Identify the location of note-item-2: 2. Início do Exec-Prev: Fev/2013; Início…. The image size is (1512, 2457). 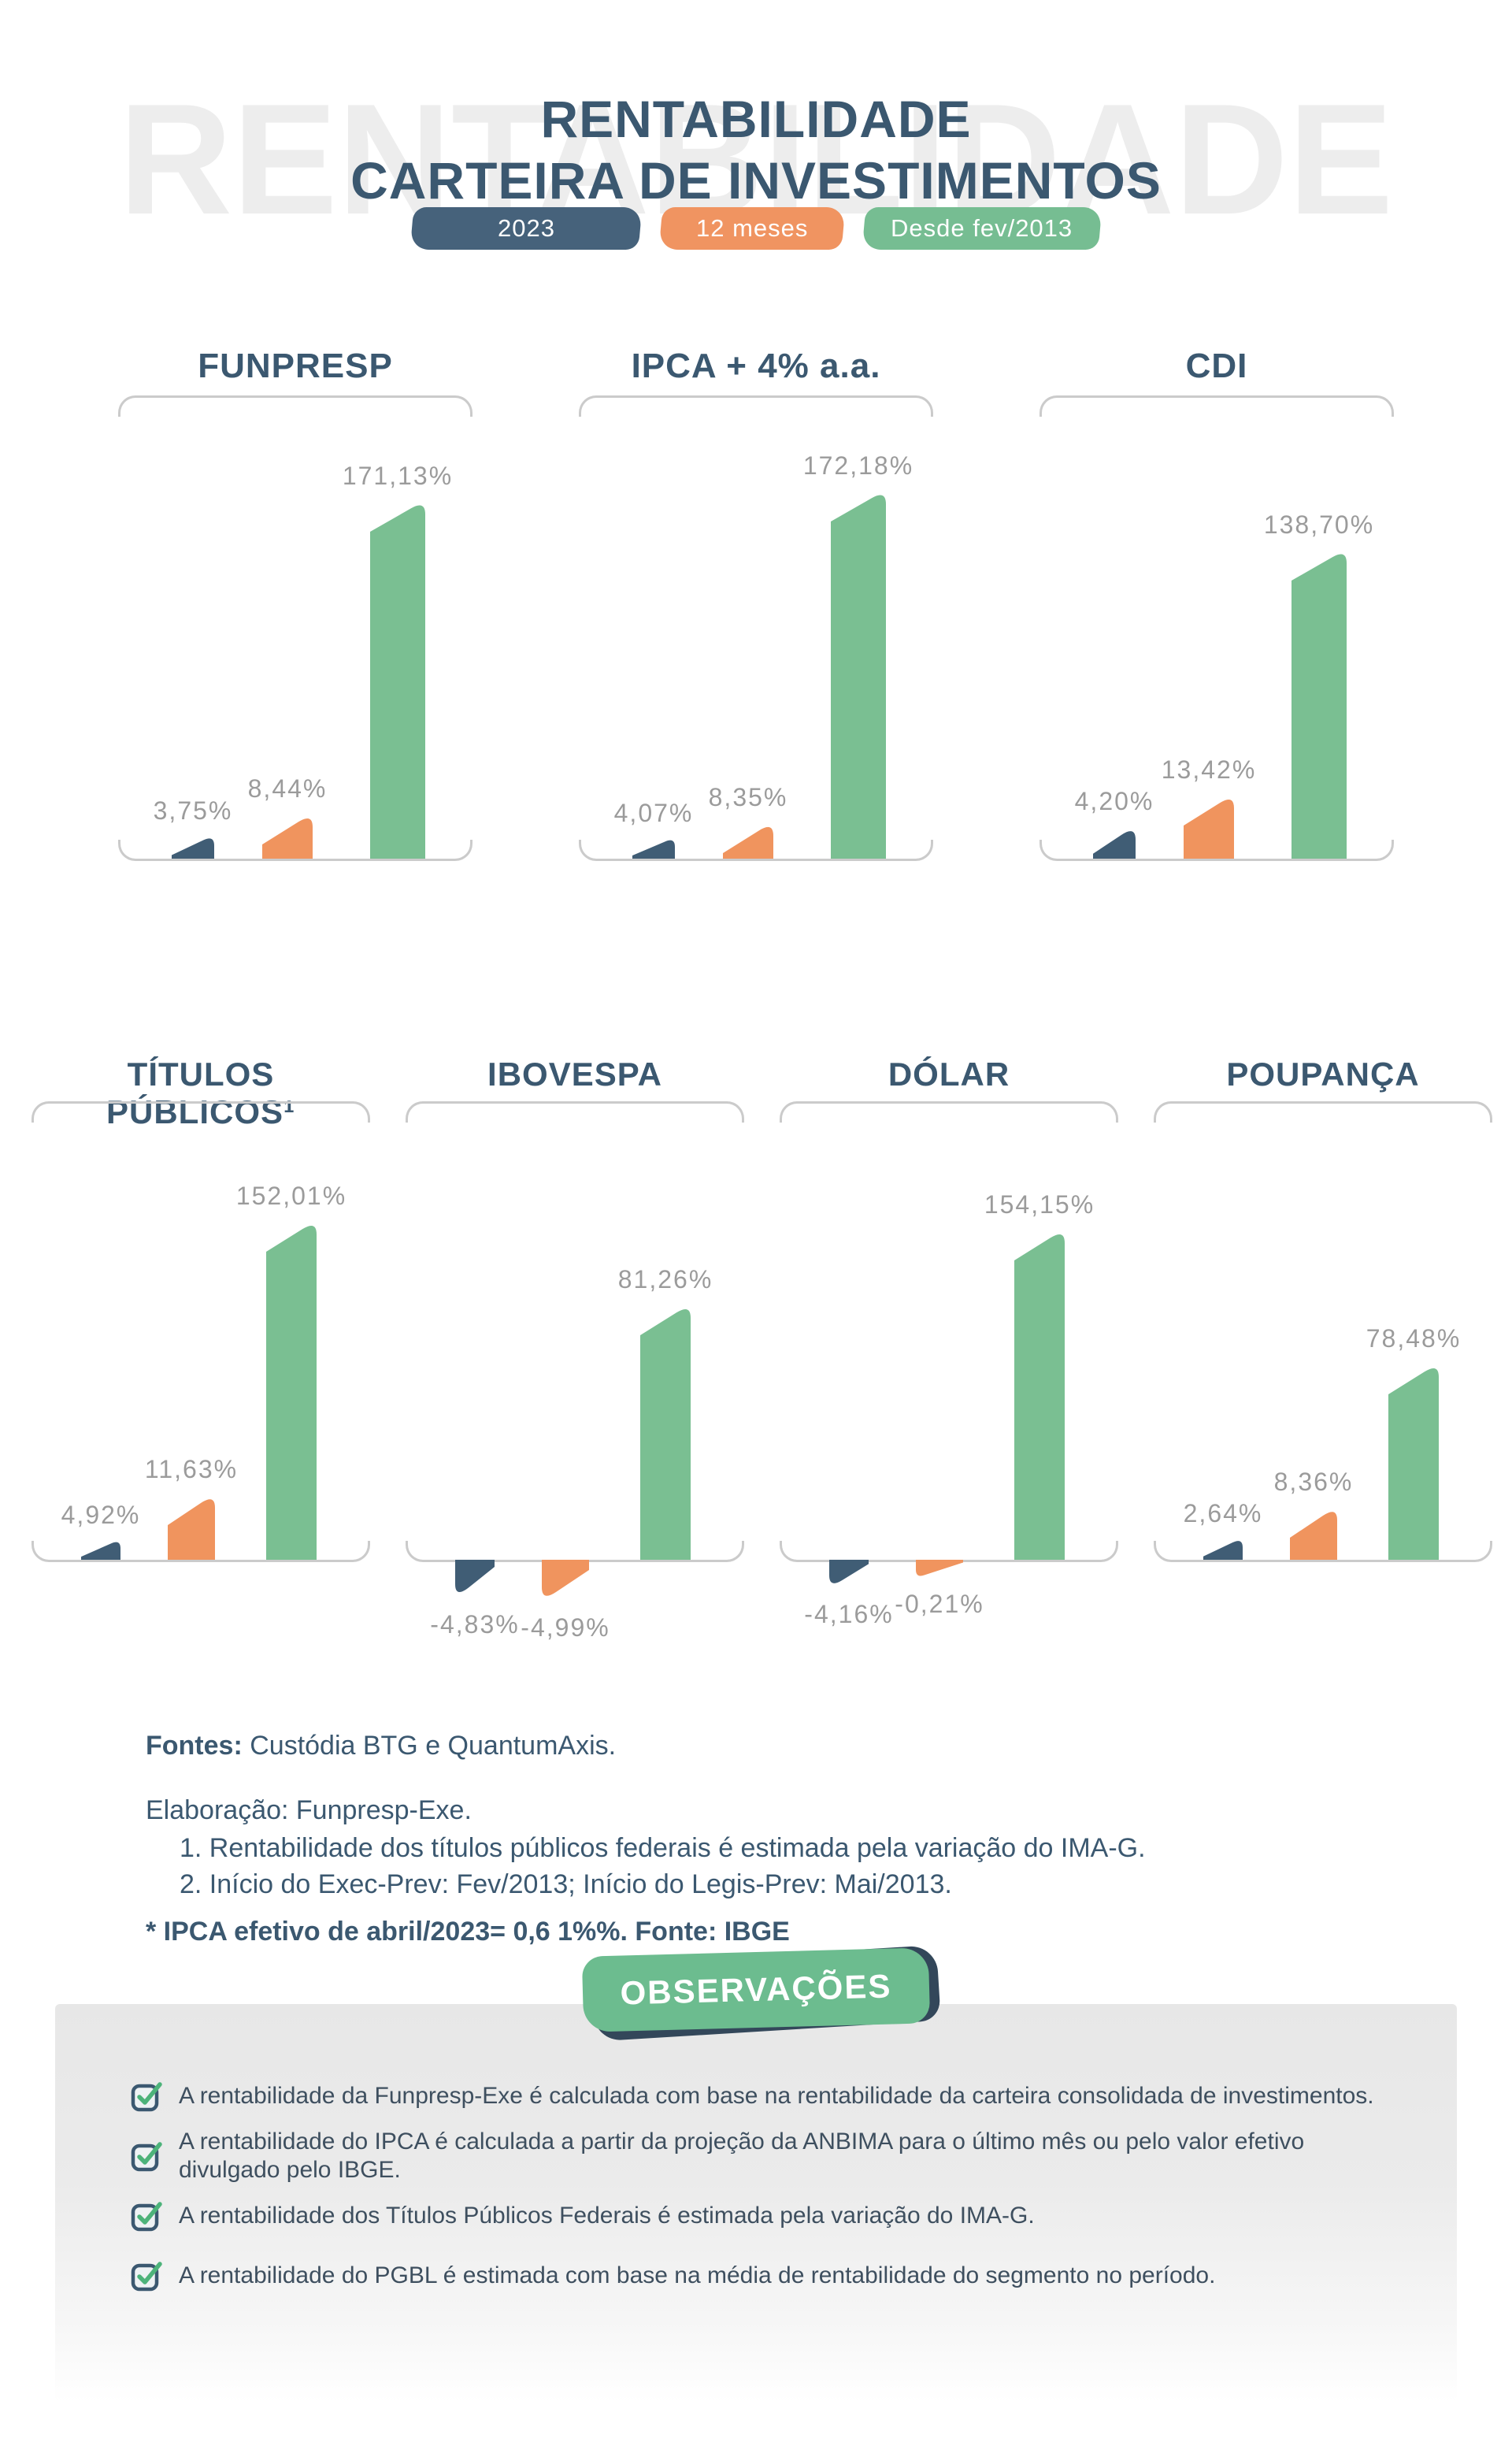
(566, 1884).